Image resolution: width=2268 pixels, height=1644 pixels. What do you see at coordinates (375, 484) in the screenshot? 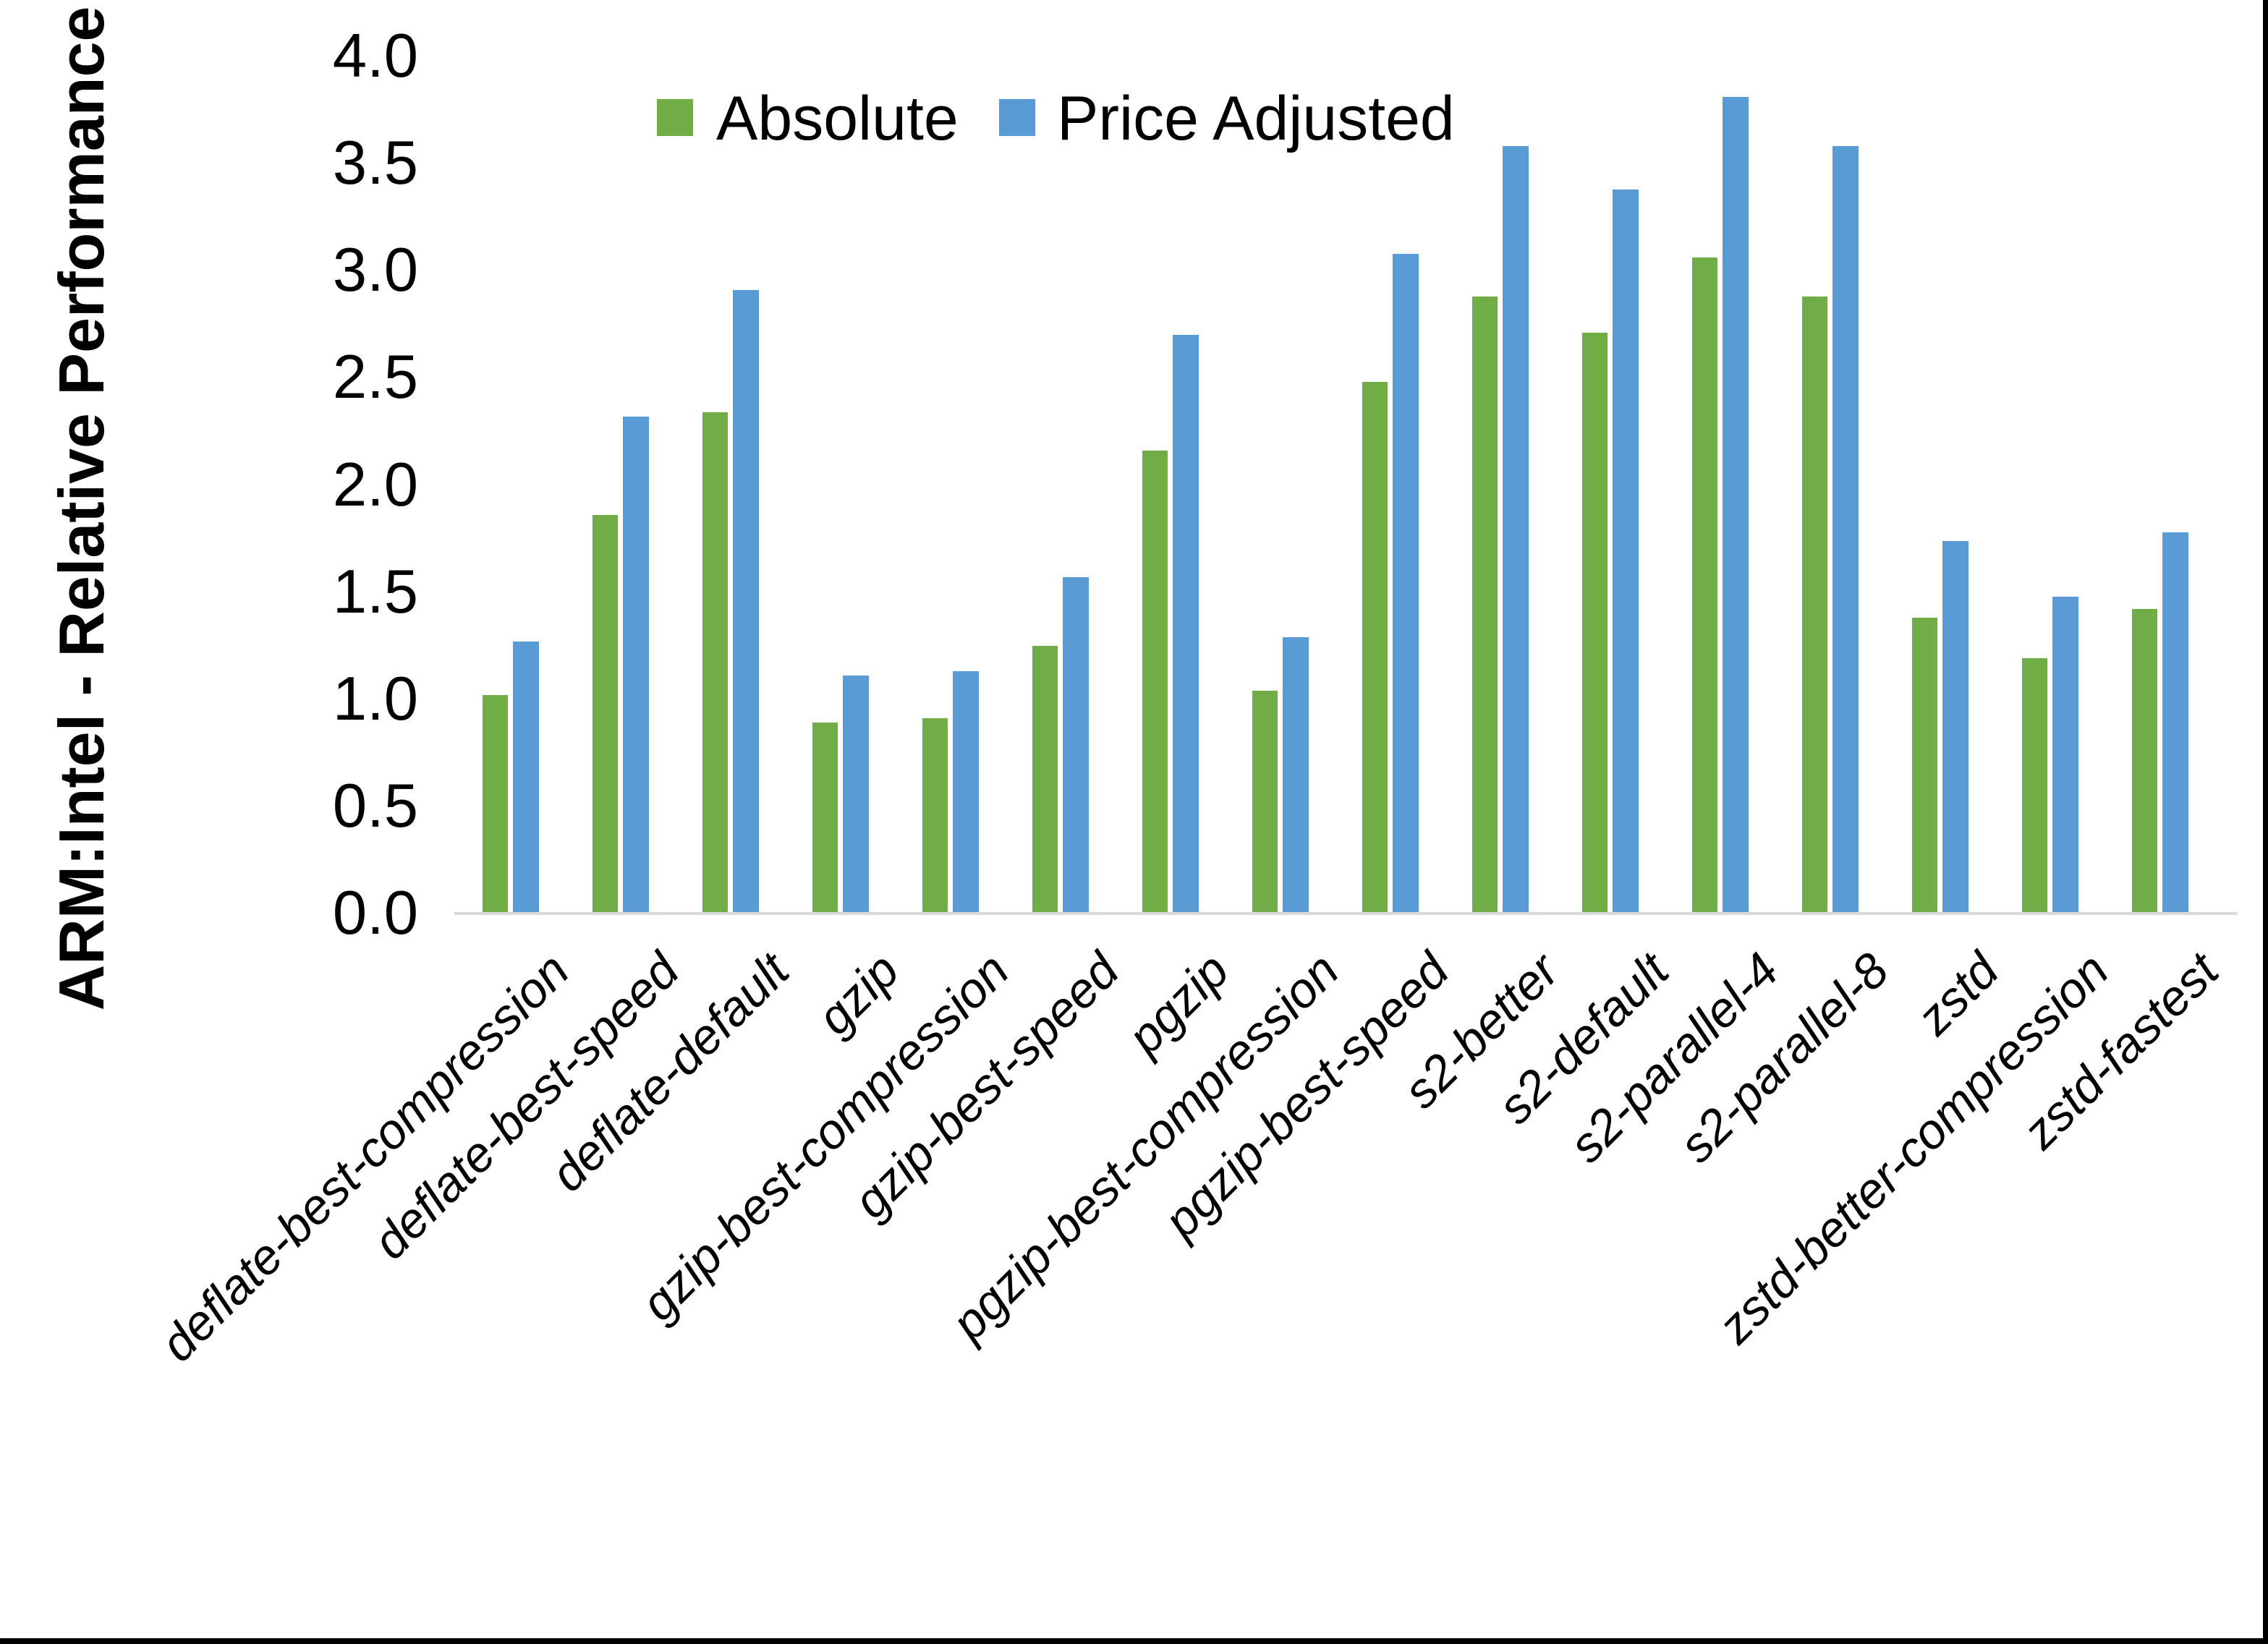
I see `y-tick-label-2.0: 2.0` at bounding box center [375, 484].